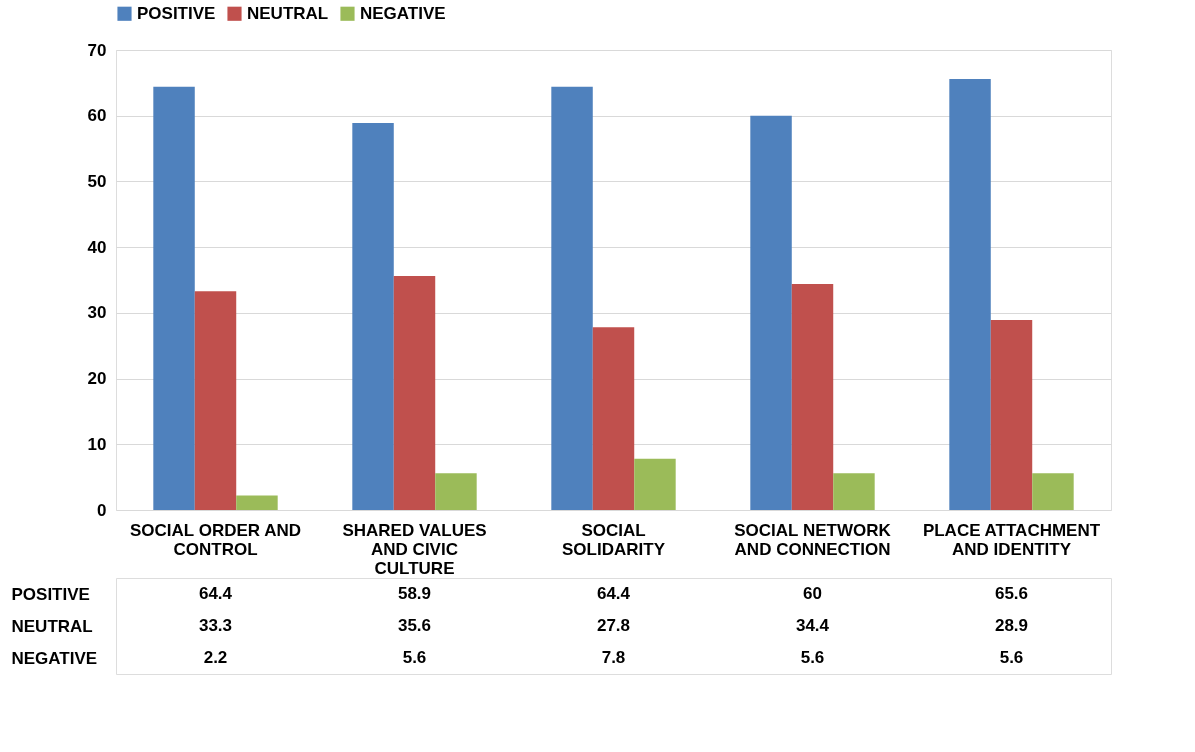 The width and height of the screenshot is (1195, 752). What do you see at coordinates (97, 313) in the screenshot?
I see `y-tick-label: 30` at bounding box center [97, 313].